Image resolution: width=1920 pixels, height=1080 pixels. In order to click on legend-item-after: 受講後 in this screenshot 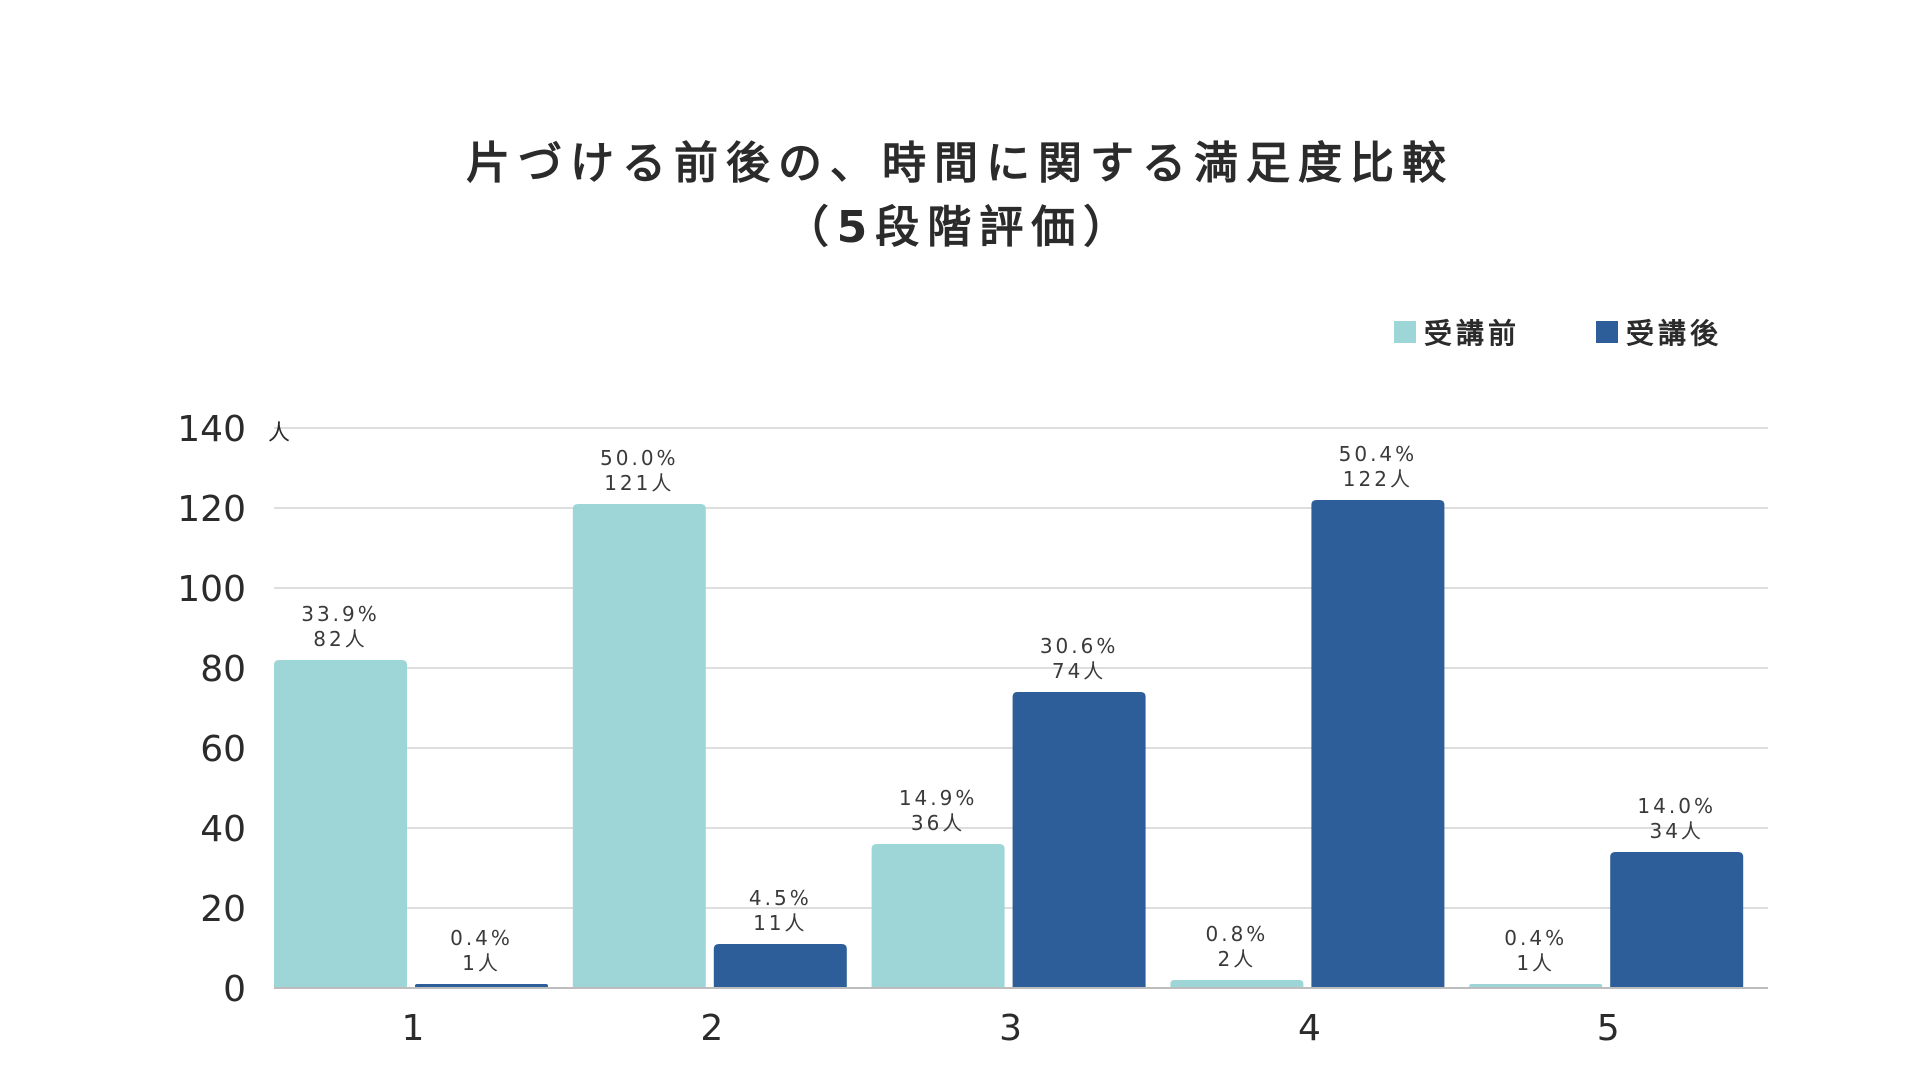, I will do `click(1659, 332)`.